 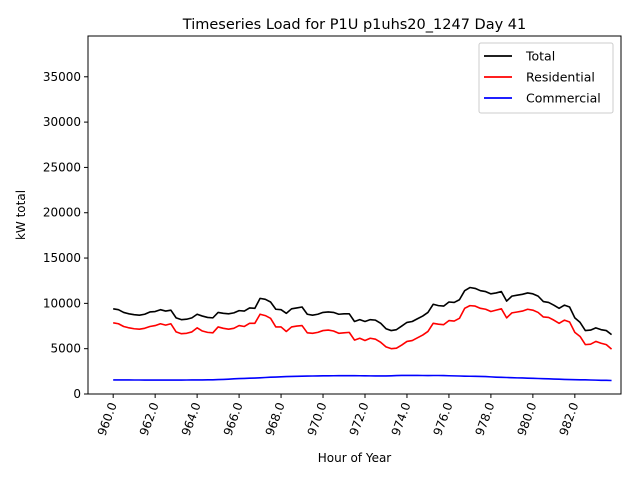 I want to click on y-tick-label: 20000, so click(x=62, y=213).